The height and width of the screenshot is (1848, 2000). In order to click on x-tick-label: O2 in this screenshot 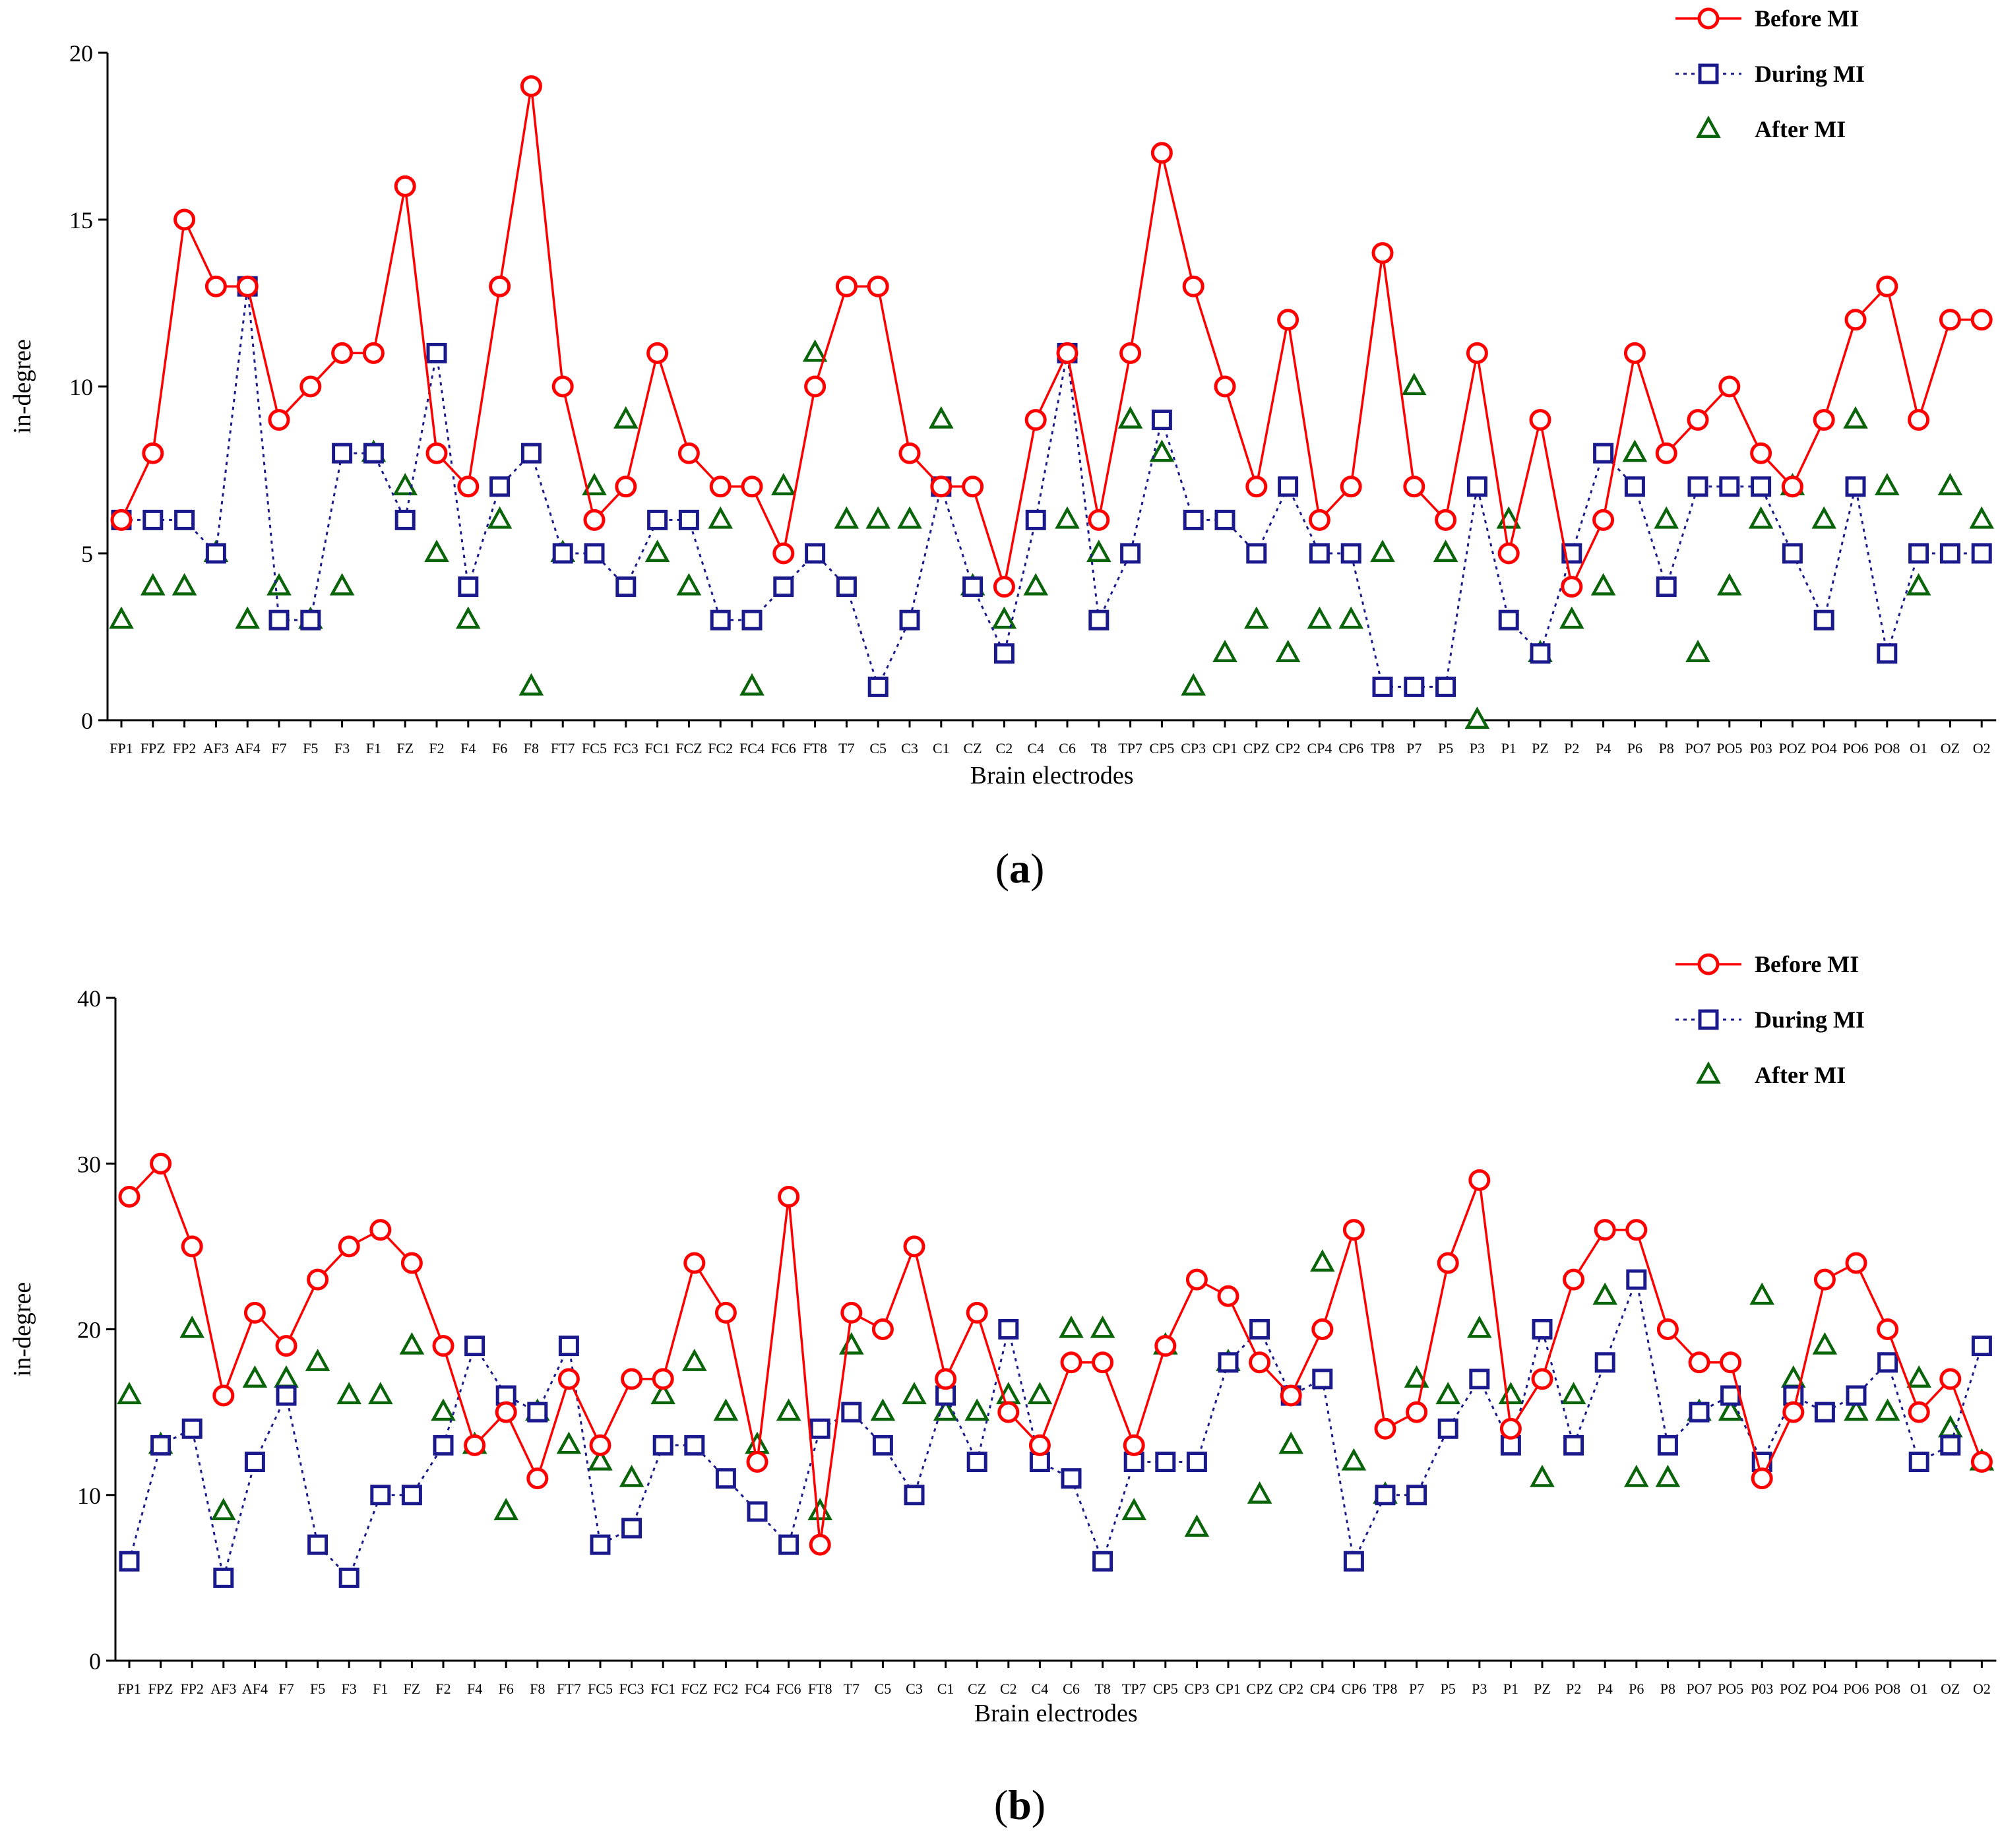, I will do `click(1982, 748)`.